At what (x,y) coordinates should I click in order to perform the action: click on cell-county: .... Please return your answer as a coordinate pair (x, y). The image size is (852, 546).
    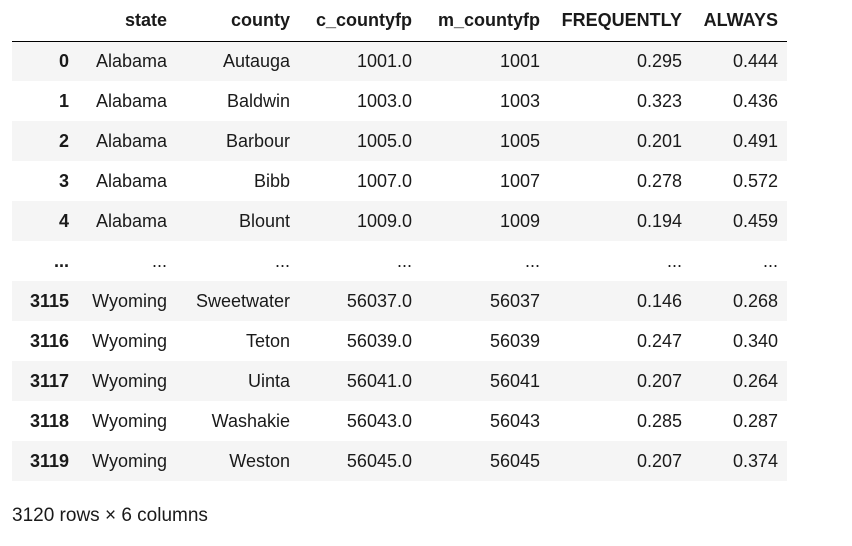
    Looking at the image, I should click on (282, 260).